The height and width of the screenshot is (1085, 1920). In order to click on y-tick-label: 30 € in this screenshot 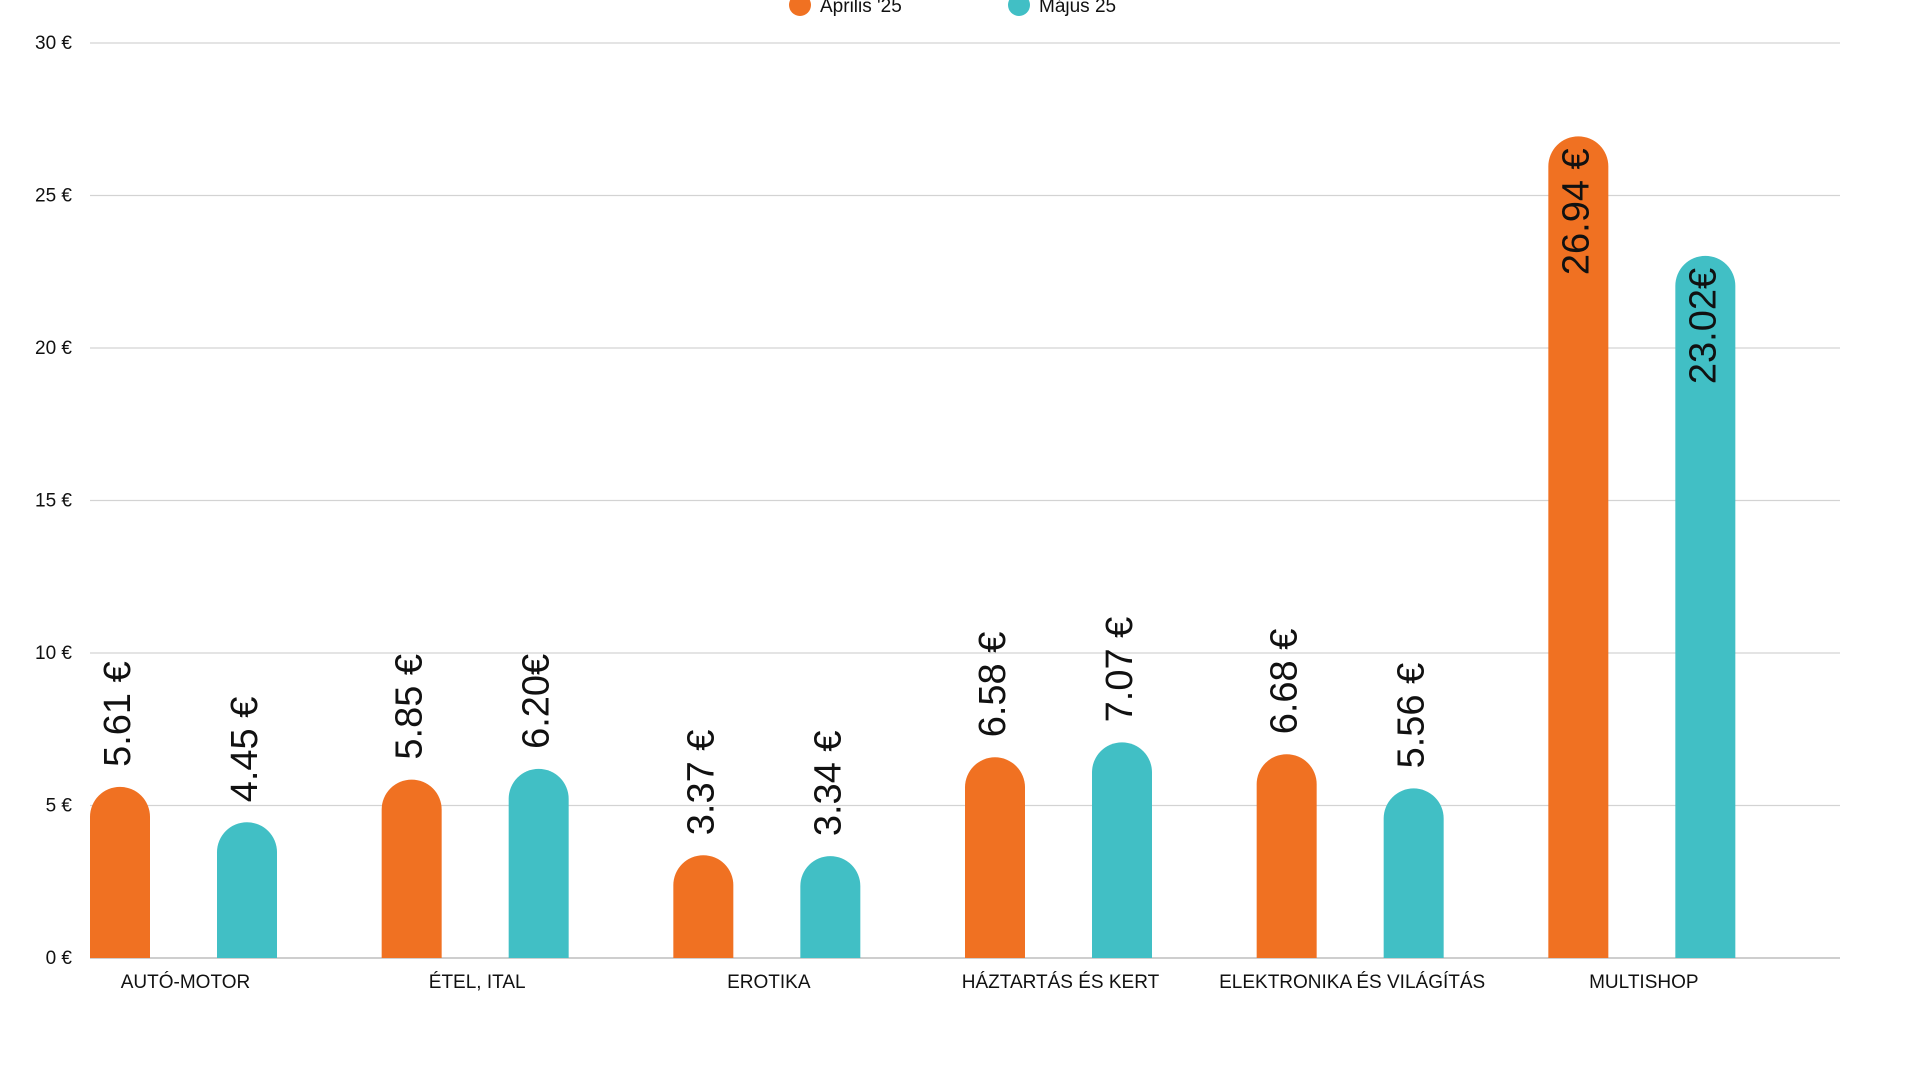, I will do `click(53, 43)`.